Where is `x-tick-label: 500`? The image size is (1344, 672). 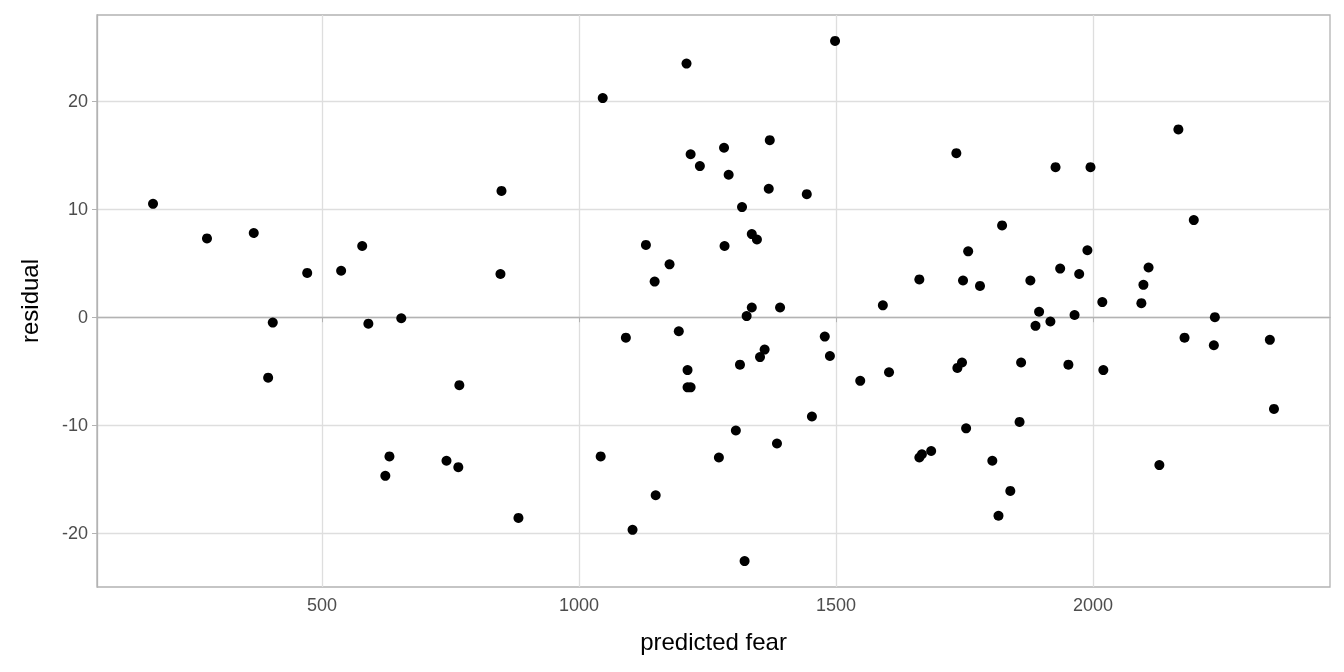
x-tick-label: 500 is located at coordinates (322, 605).